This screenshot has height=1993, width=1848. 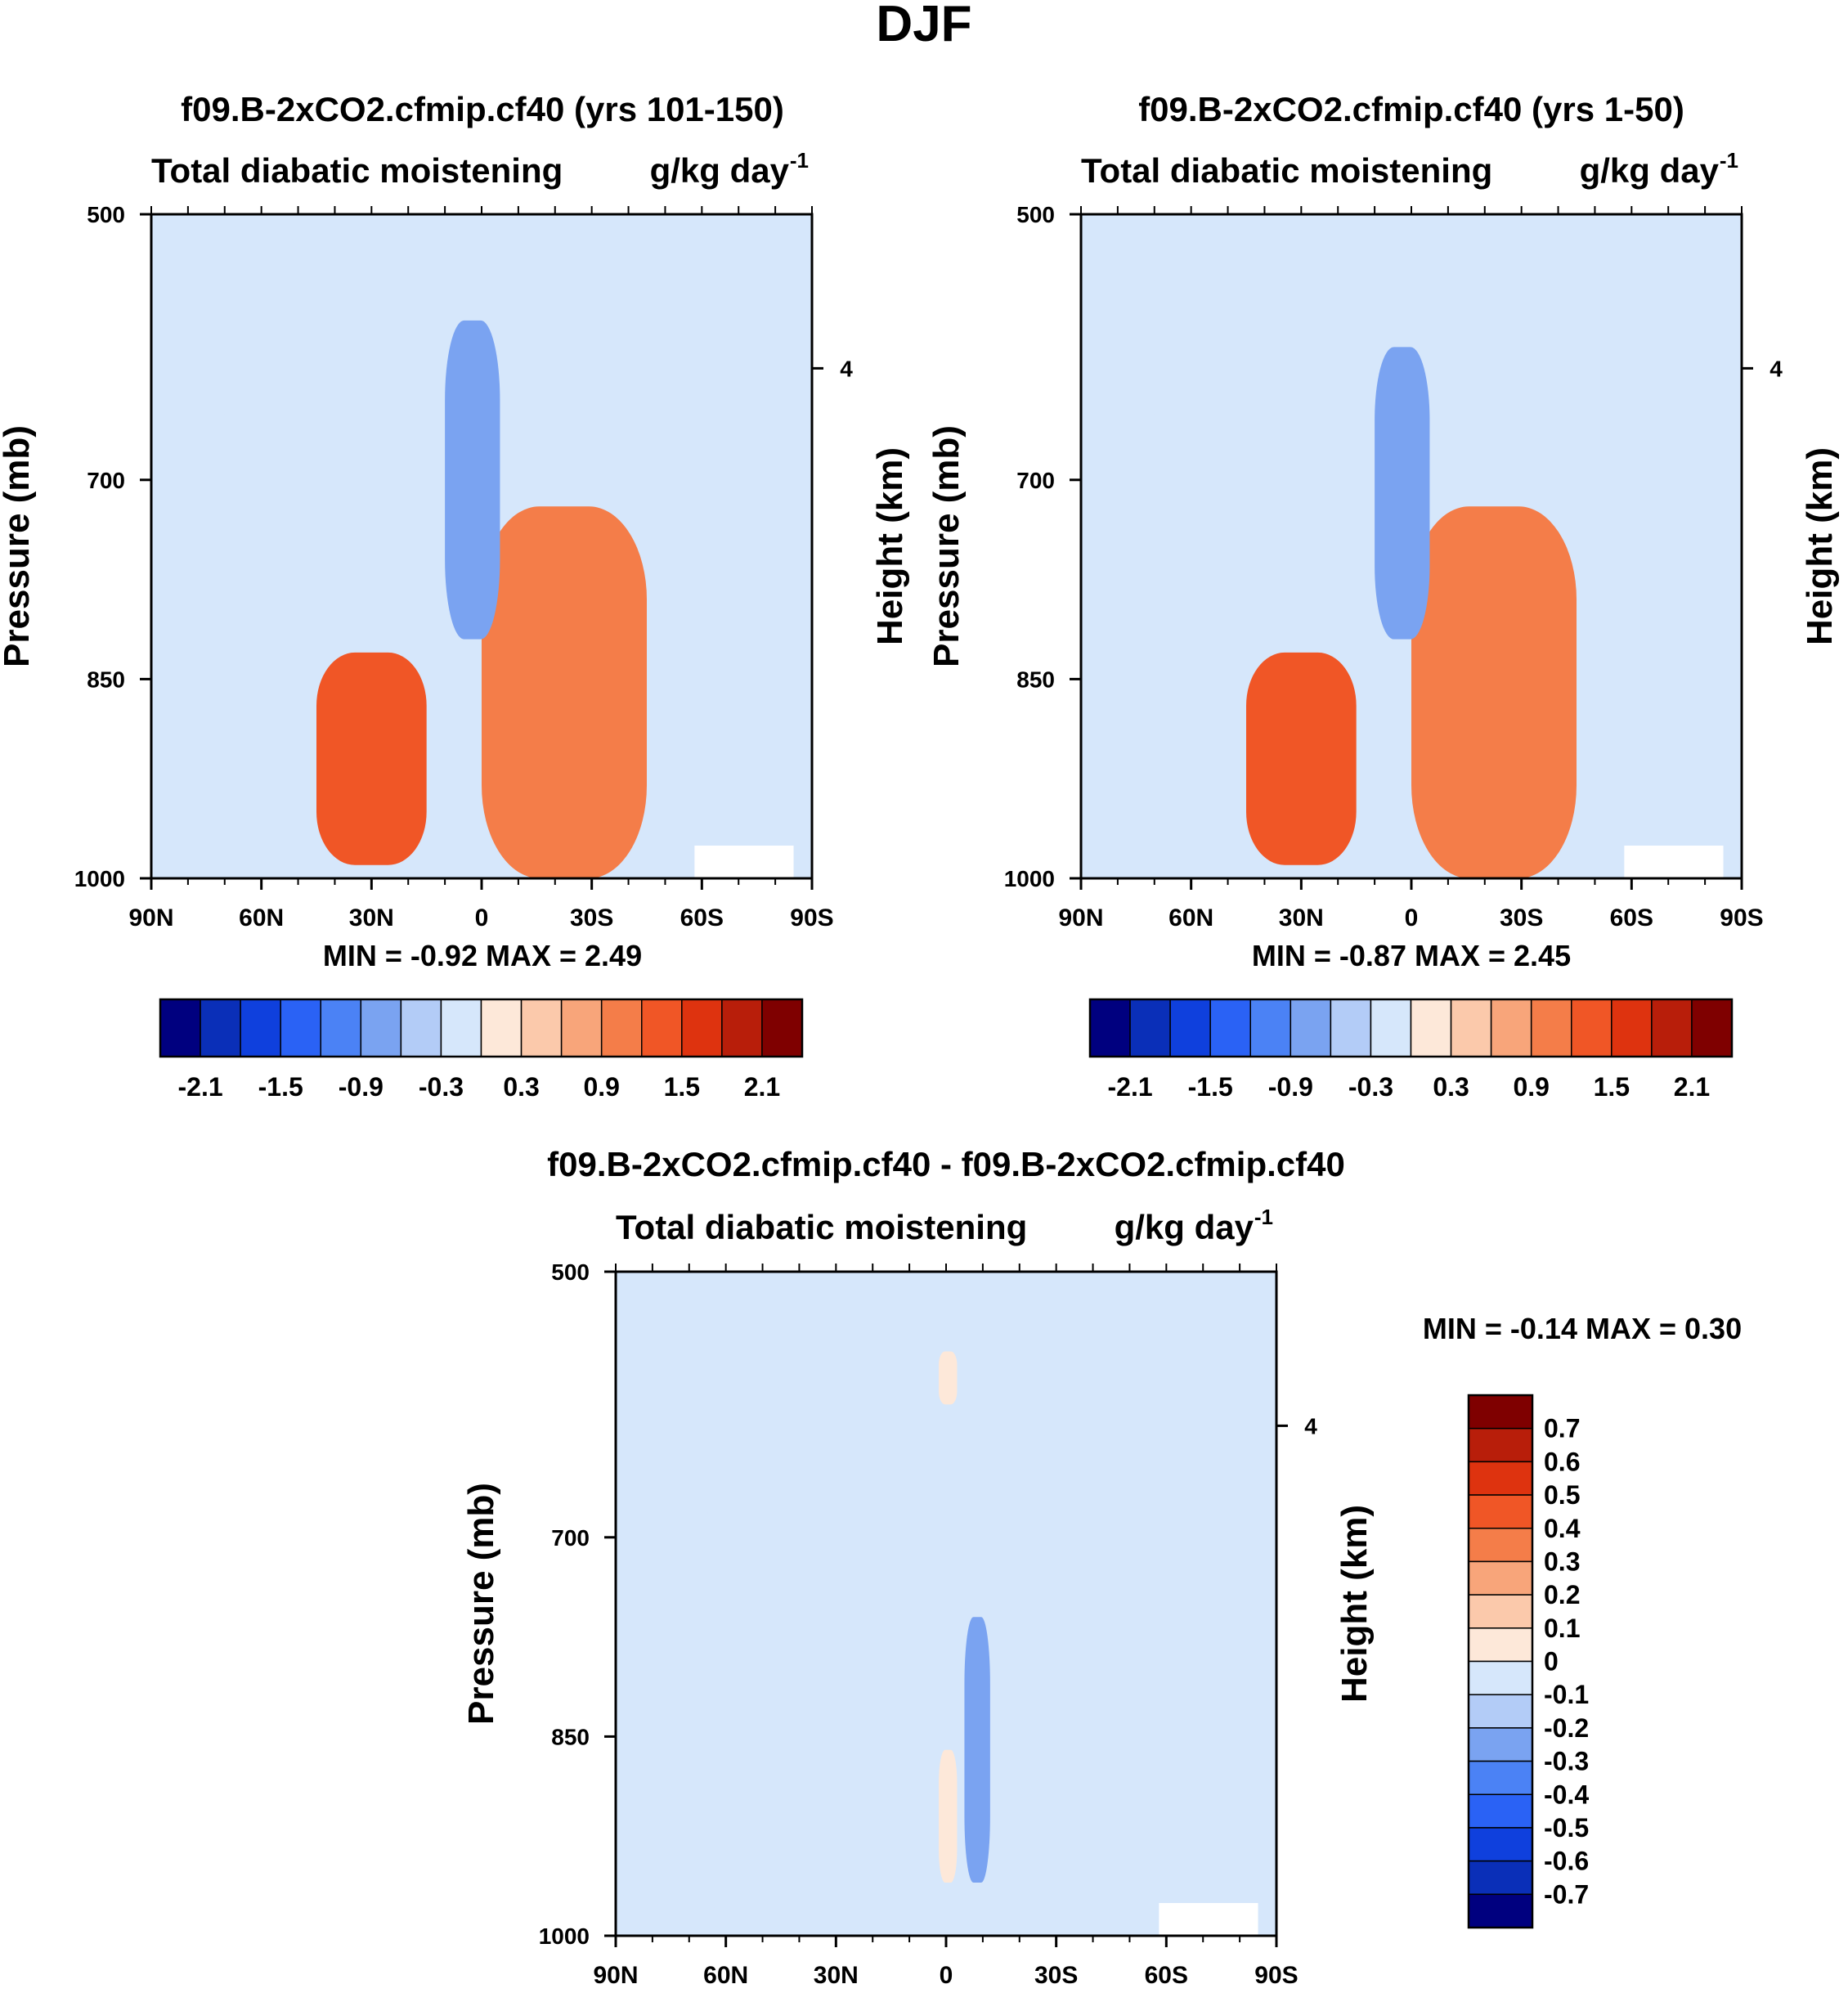 What do you see at coordinates (1562, 1528) in the screenshot?
I see `colorbar-label: 0.4` at bounding box center [1562, 1528].